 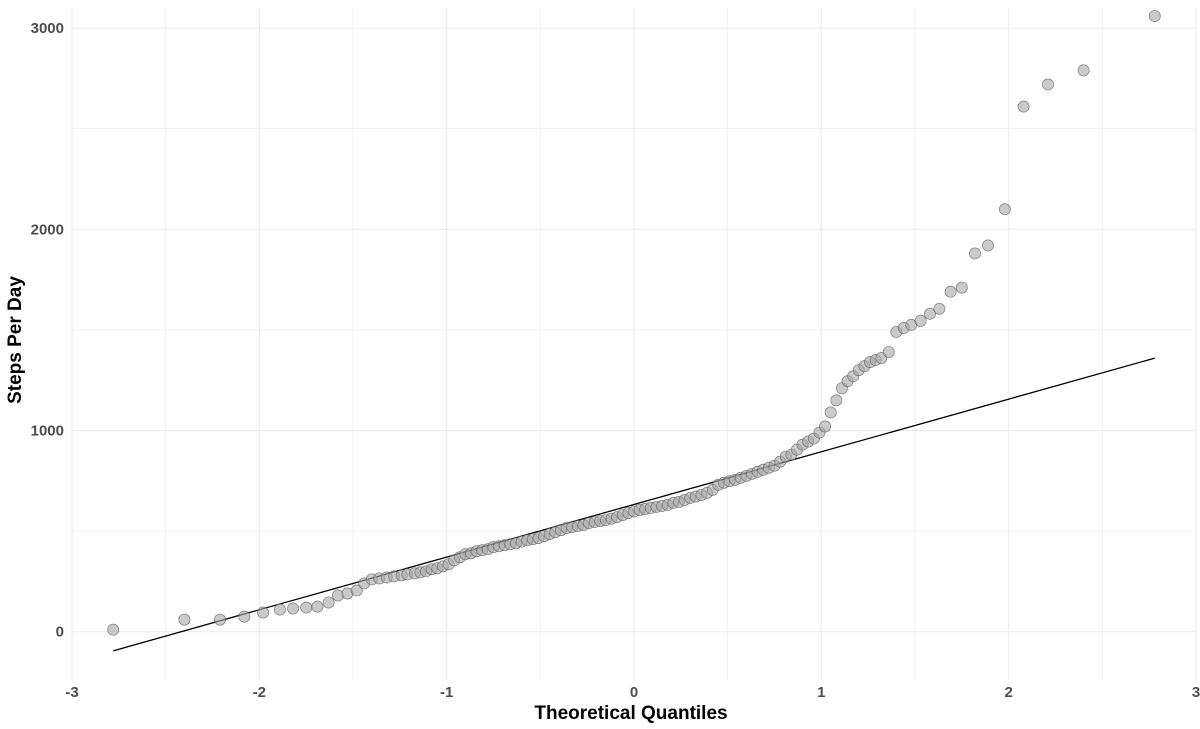 What do you see at coordinates (71, 692) in the screenshot?
I see `x-tick-label: -3` at bounding box center [71, 692].